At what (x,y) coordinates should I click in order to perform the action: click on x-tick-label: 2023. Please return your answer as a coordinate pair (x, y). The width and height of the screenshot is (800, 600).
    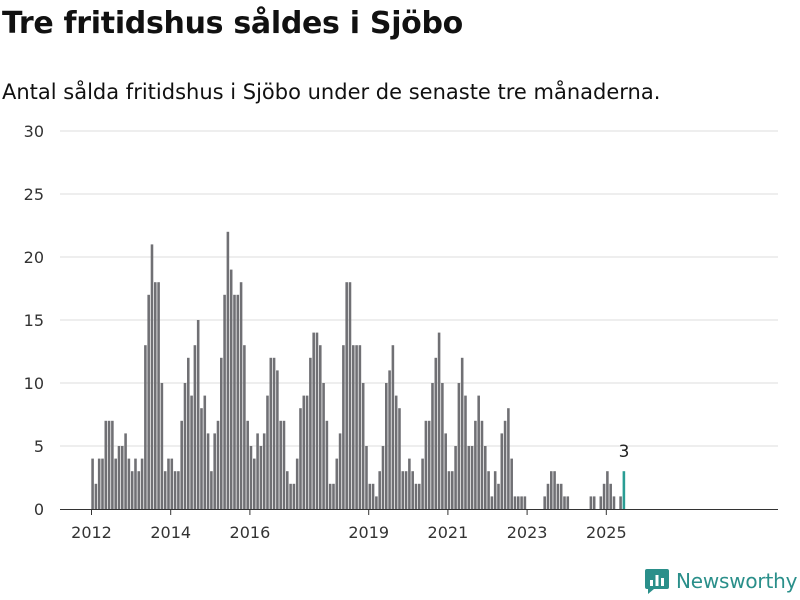
    Looking at the image, I should click on (527, 532).